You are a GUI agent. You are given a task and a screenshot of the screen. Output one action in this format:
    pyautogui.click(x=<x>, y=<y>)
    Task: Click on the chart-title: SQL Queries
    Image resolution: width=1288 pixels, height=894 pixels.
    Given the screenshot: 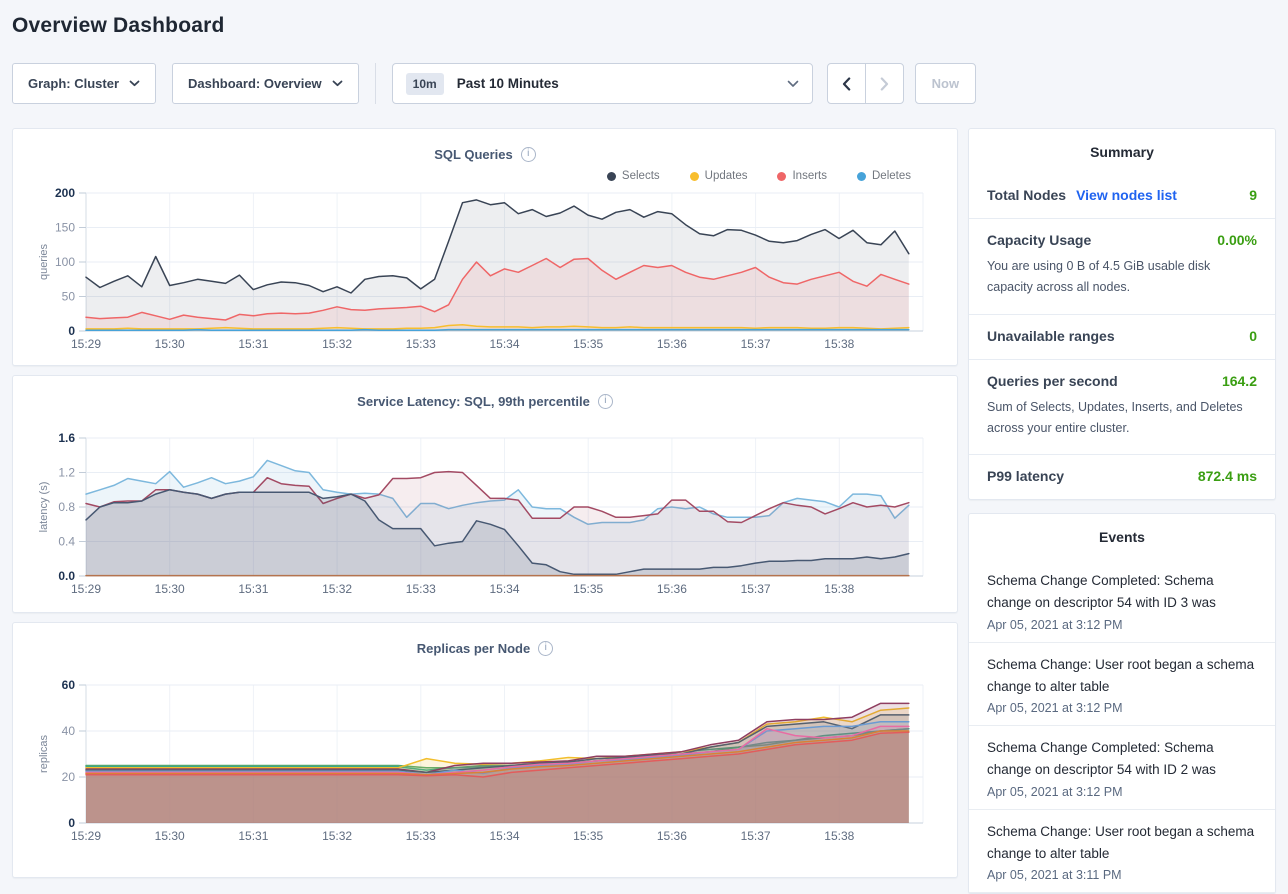 What is the action you would take?
    pyautogui.click(x=473, y=154)
    